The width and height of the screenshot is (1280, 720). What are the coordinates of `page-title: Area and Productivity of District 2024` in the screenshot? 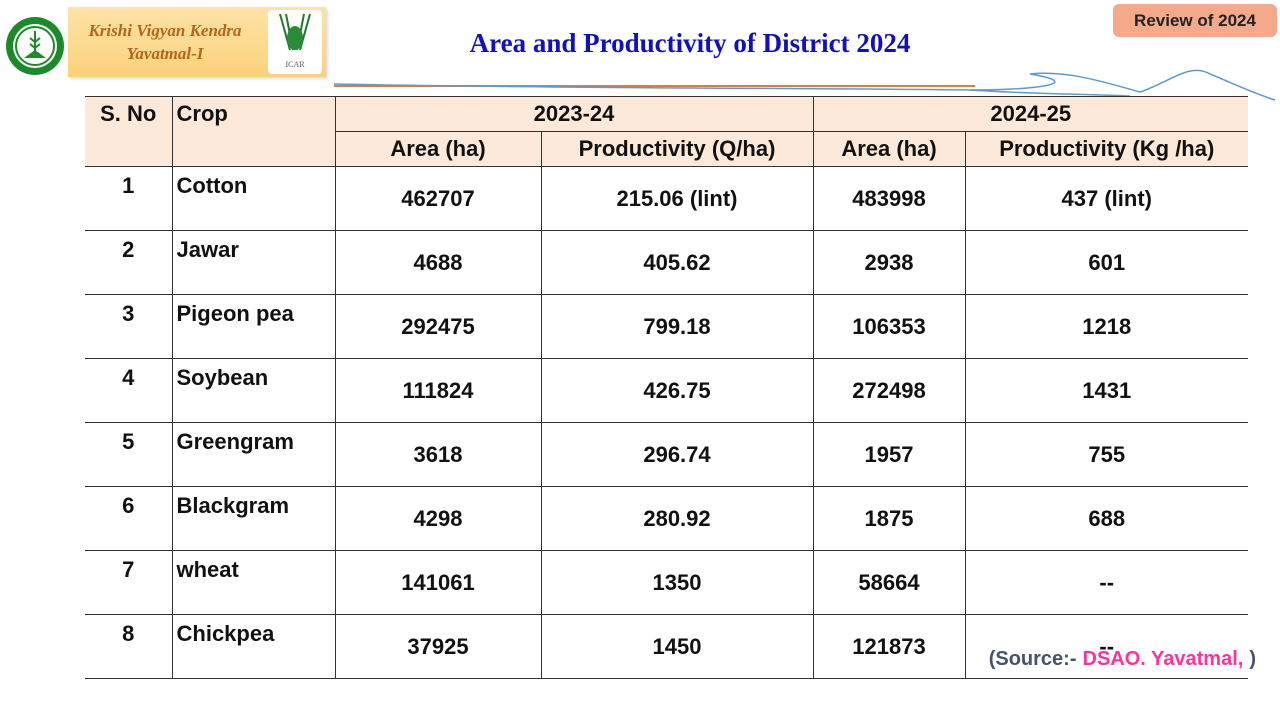 It's located at (690, 43).